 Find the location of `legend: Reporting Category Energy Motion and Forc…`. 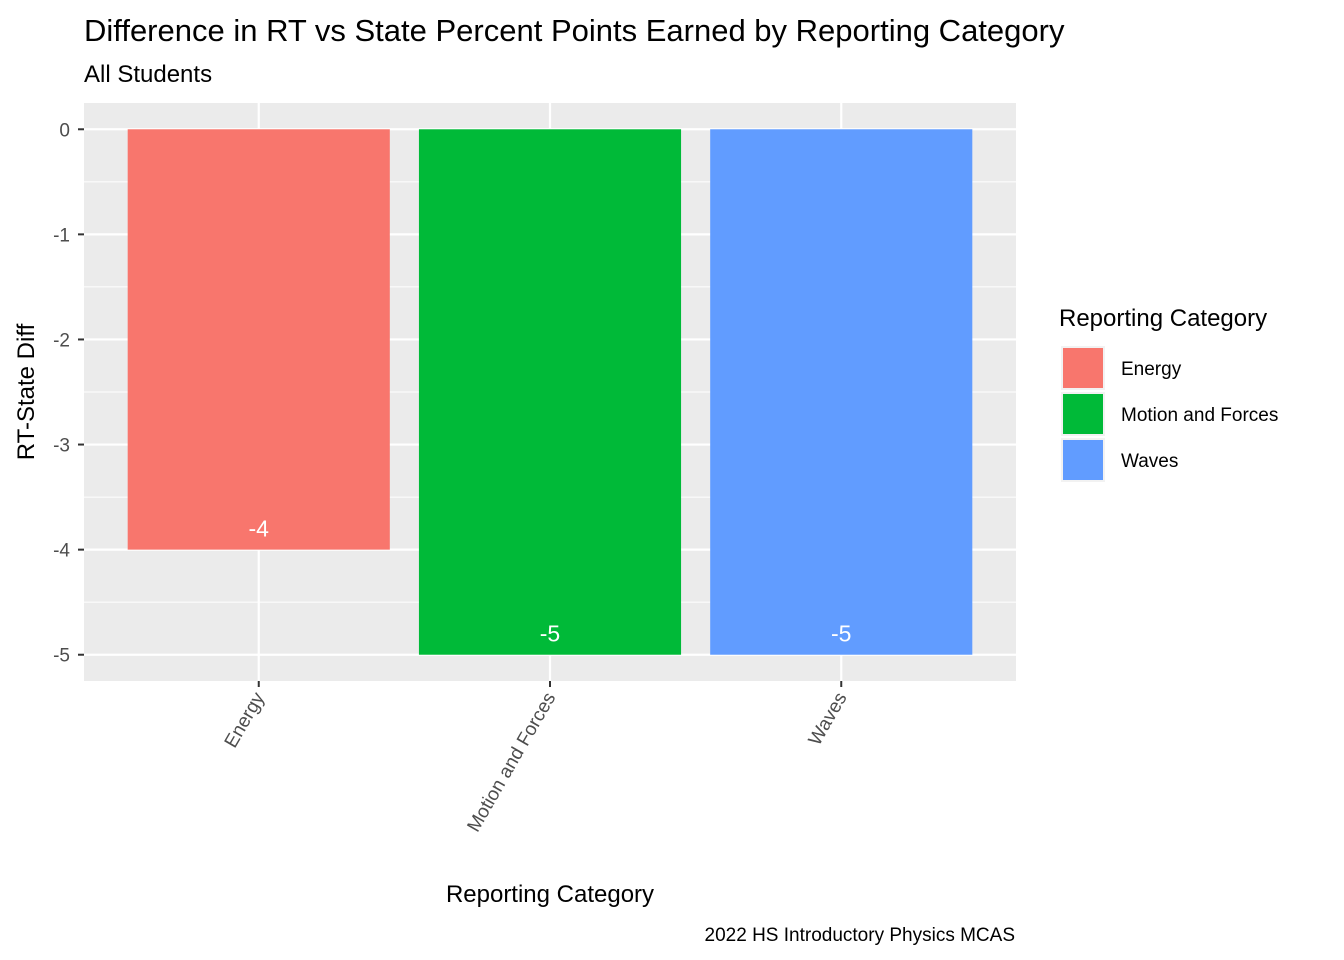

legend: Reporting Category Energy Motion and Forc… is located at coordinates (1168, 393).